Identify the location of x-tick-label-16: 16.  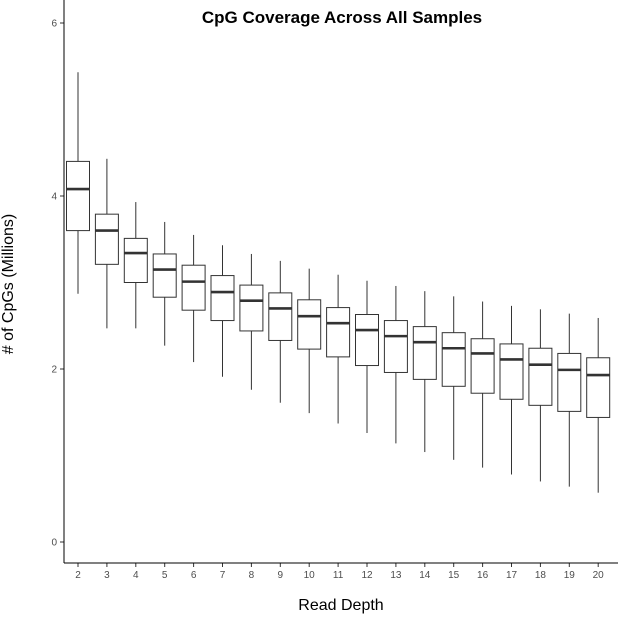
(483, 575).